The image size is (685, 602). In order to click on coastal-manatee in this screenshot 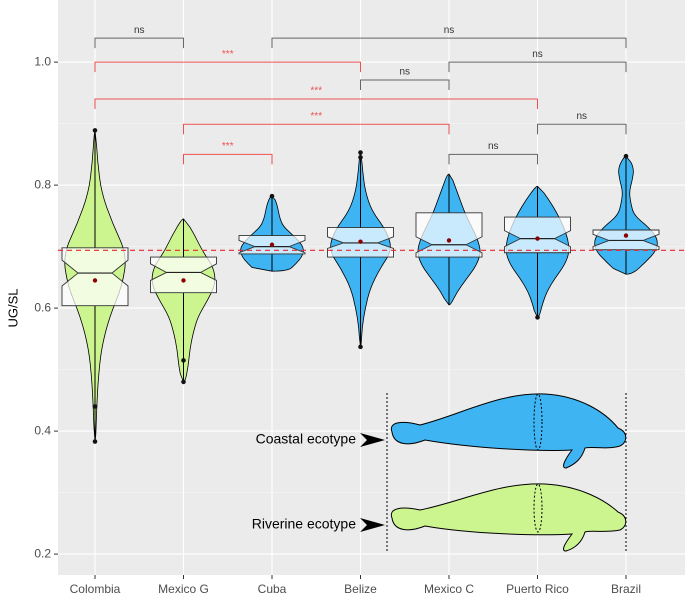, I will do `click(508, 431)`.